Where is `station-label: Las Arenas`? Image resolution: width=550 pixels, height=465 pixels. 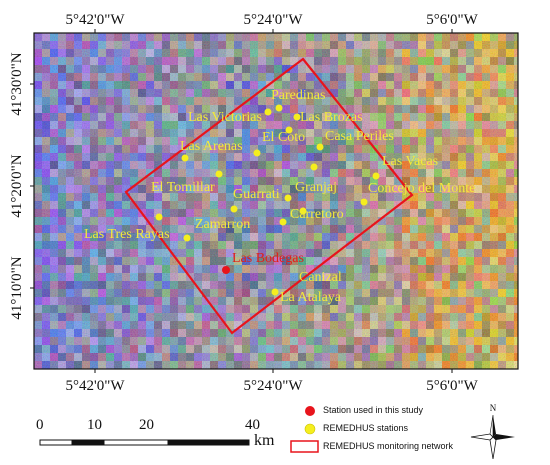 station-label: Las Arenas is located at coordinates (211, 146).